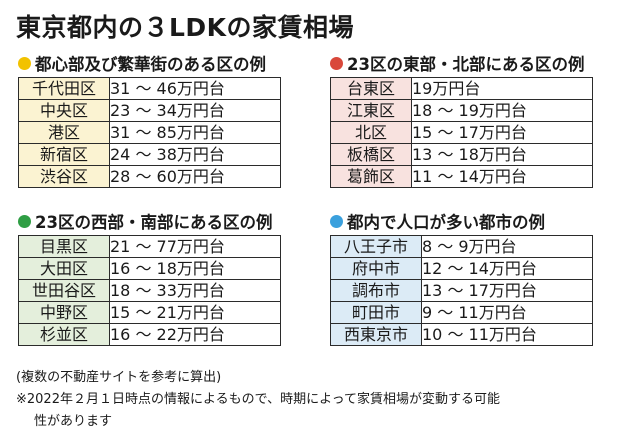 The width and height of the screenshot is (640, 440). I want to click on table-row: 北区 15 〜 17万円台, so click(461, 132).